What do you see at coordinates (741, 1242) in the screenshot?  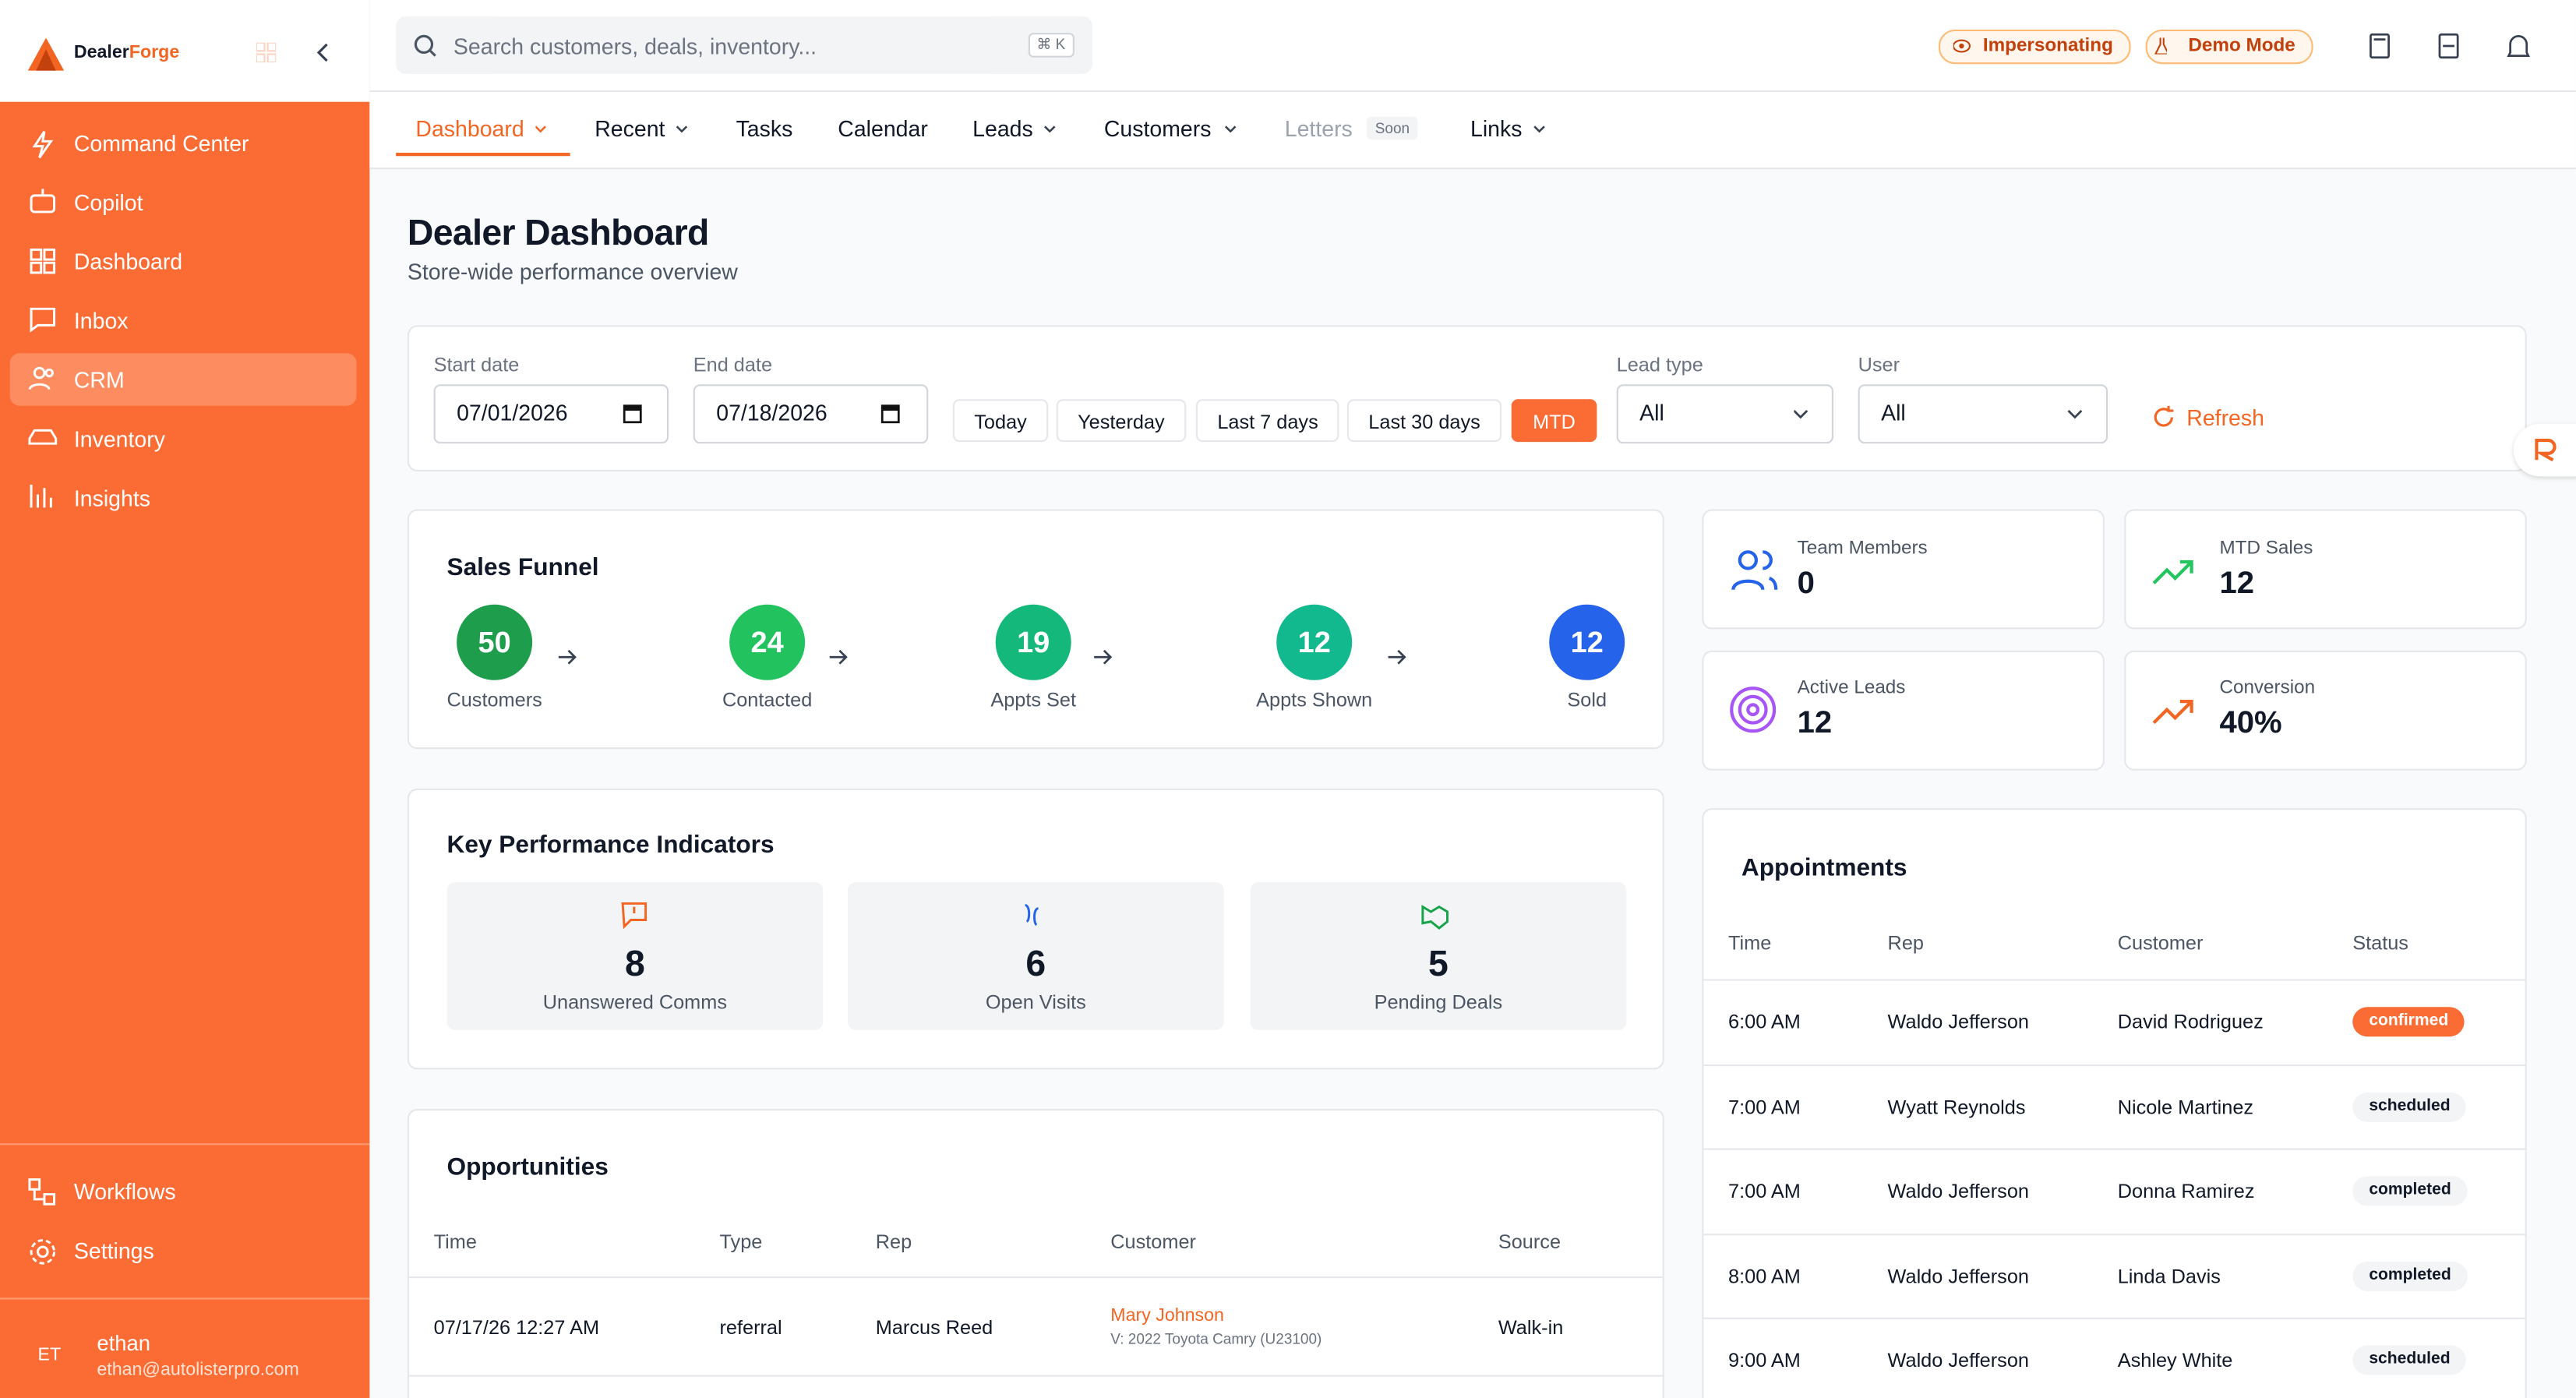 I see `column-header: Type` at bounding box center [741, 1242].